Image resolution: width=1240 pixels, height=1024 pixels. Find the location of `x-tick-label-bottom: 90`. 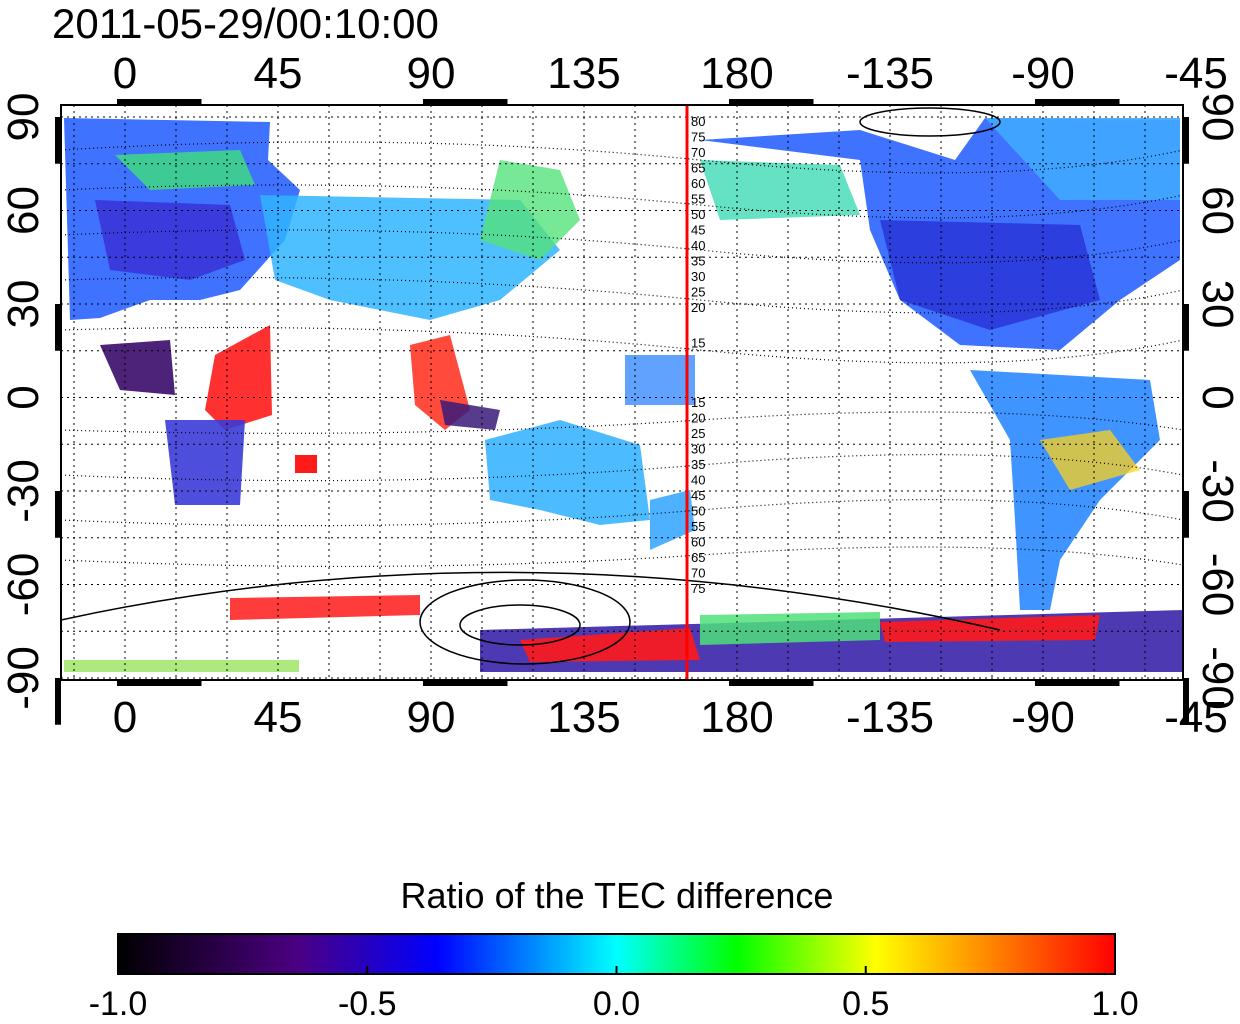

x-tick-label-bottom: 90 is located at coordinates (431, 717).